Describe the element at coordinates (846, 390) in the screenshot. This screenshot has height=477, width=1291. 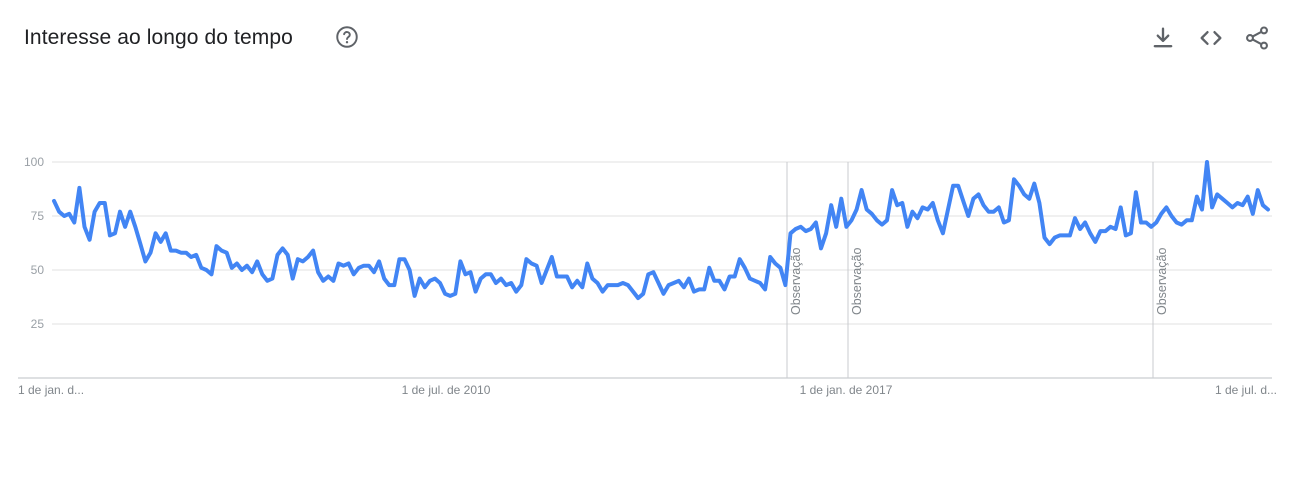
I see `x-tick-label: 1 de jan. de 2017` at that location.